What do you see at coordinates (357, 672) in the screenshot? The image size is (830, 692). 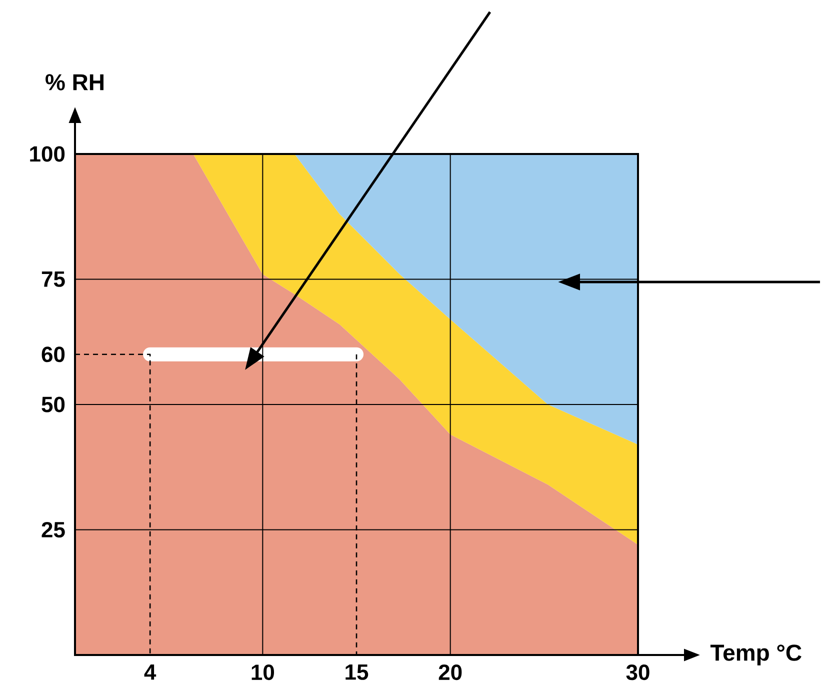 I see `x-tick-label: 15` at bounding box center [357, 672].